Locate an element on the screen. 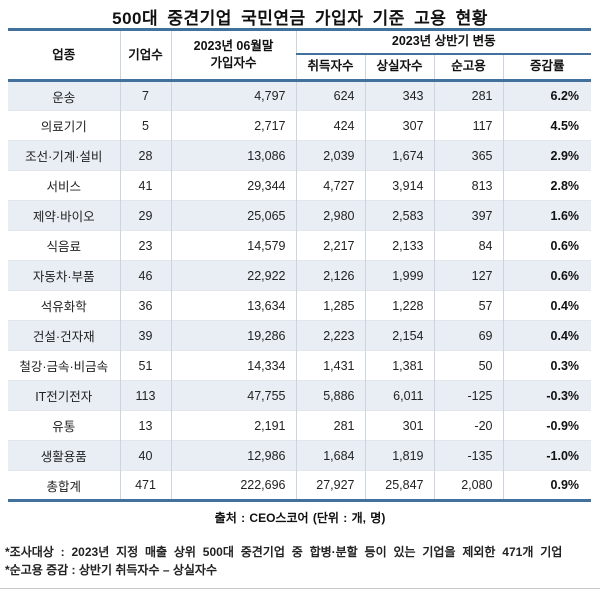 The height and width of the screenshot is (592, 600). header-subscribers-line1: 2023년 06월말 is located at coordinates (233, 46).